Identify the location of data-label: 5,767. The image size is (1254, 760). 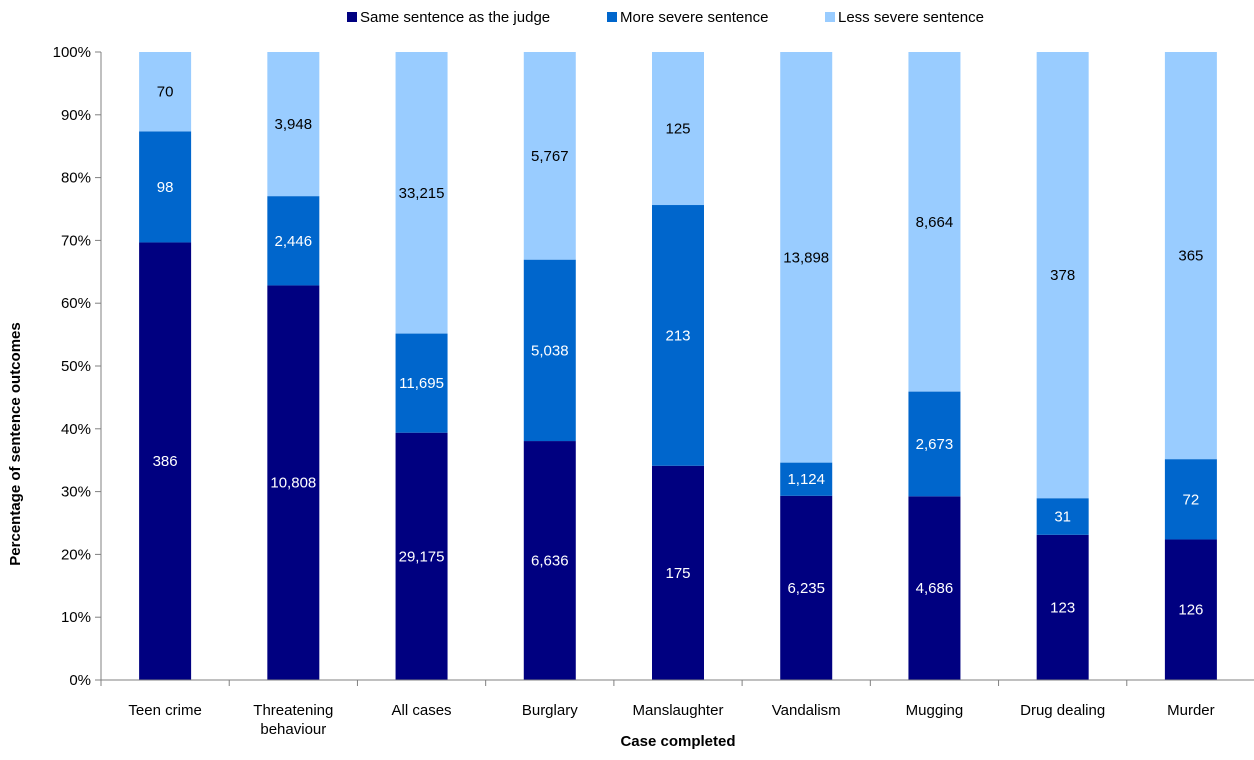
(550, 156).